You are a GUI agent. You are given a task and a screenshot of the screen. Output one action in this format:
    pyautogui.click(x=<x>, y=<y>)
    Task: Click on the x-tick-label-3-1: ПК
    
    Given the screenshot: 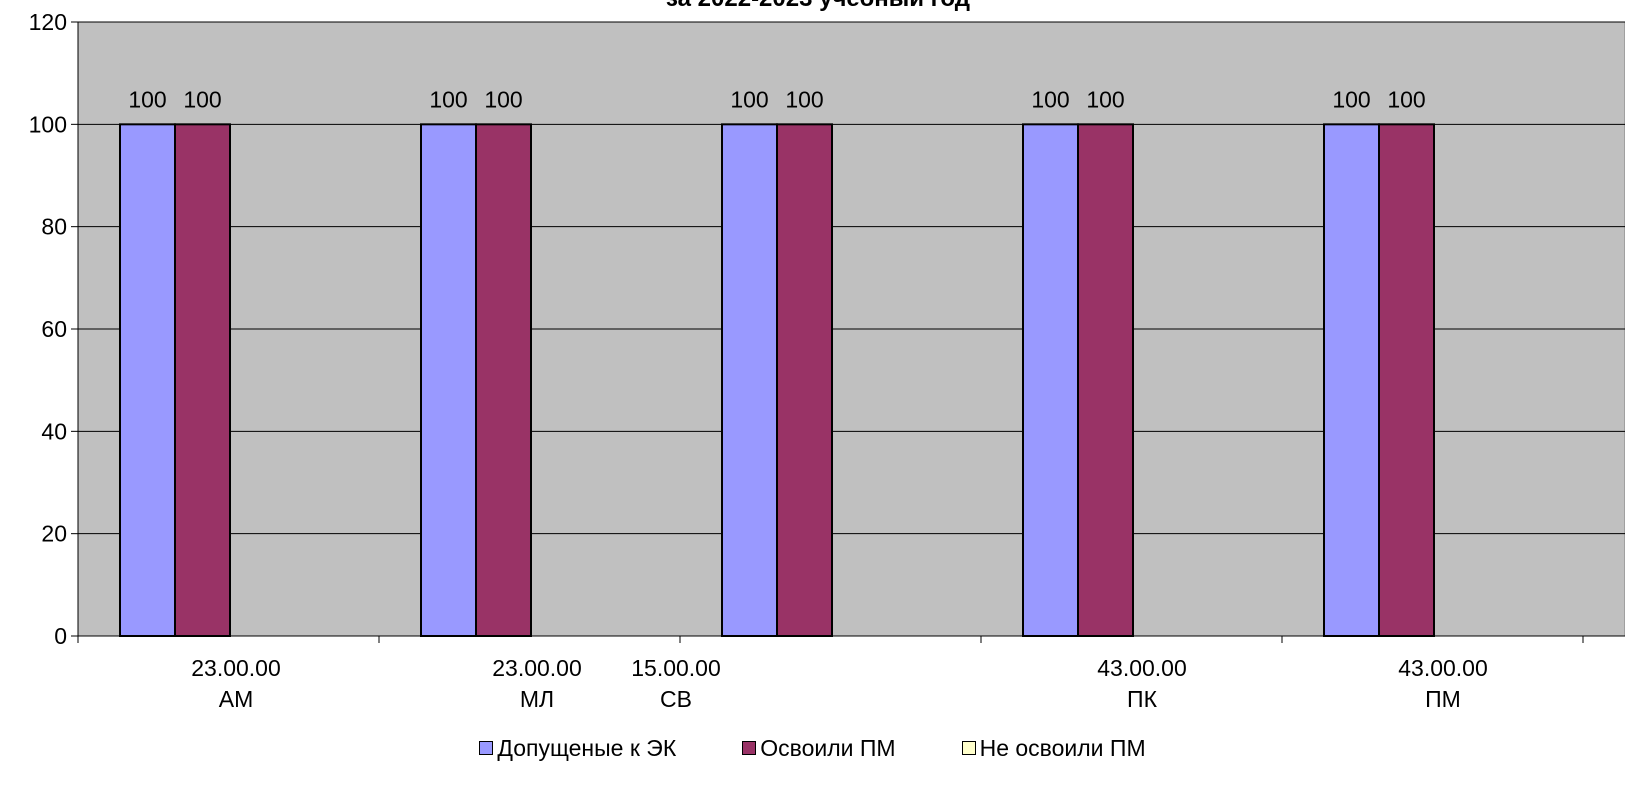 What is the action you would take?
    pyautogui.click(x=1142, y=699)
    